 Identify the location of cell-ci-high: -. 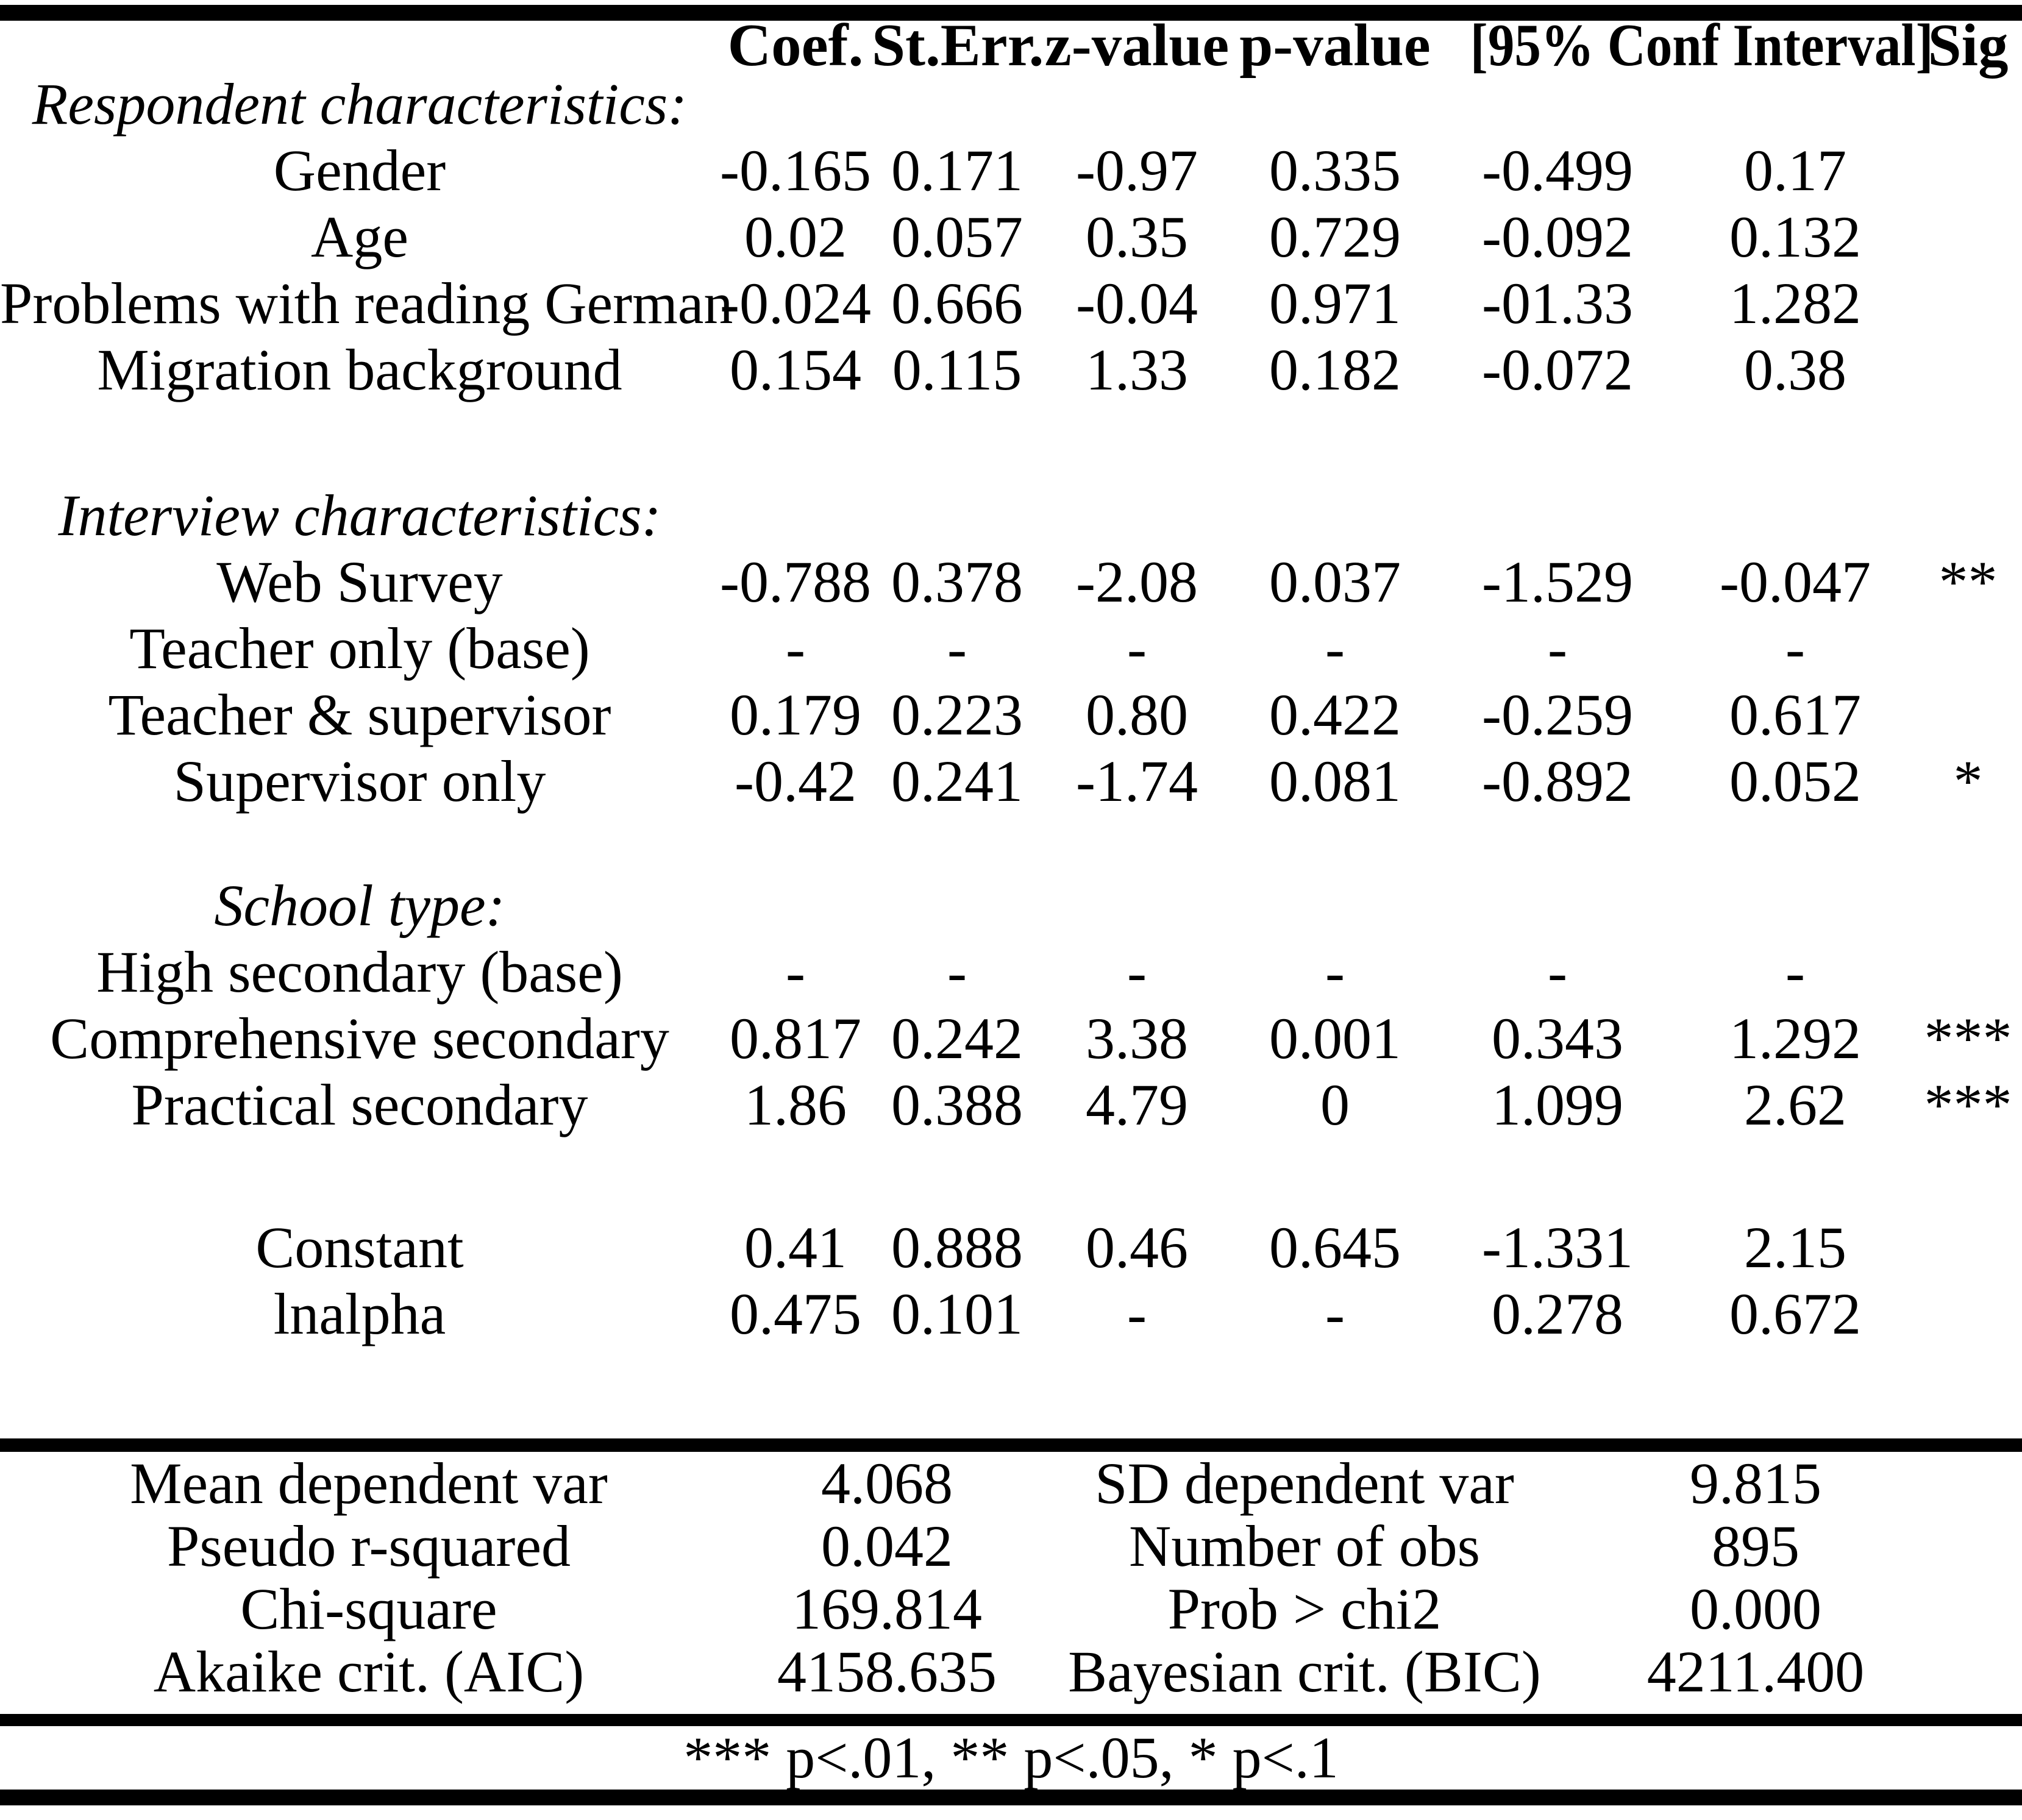
(1795, 648).